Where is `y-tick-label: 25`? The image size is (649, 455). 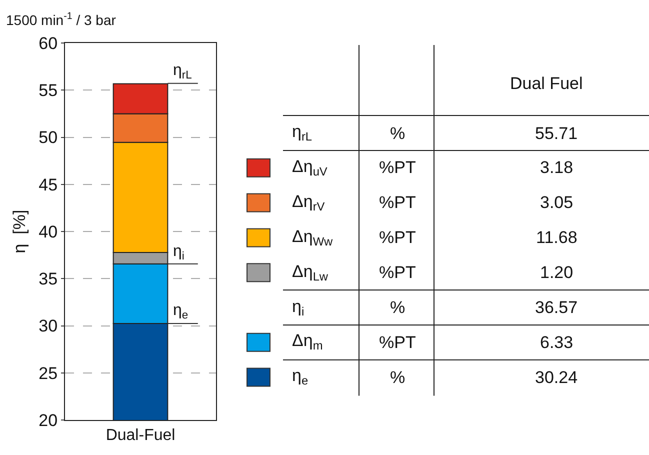
y-tick-label: 25 is located at coordinates (48, 373).